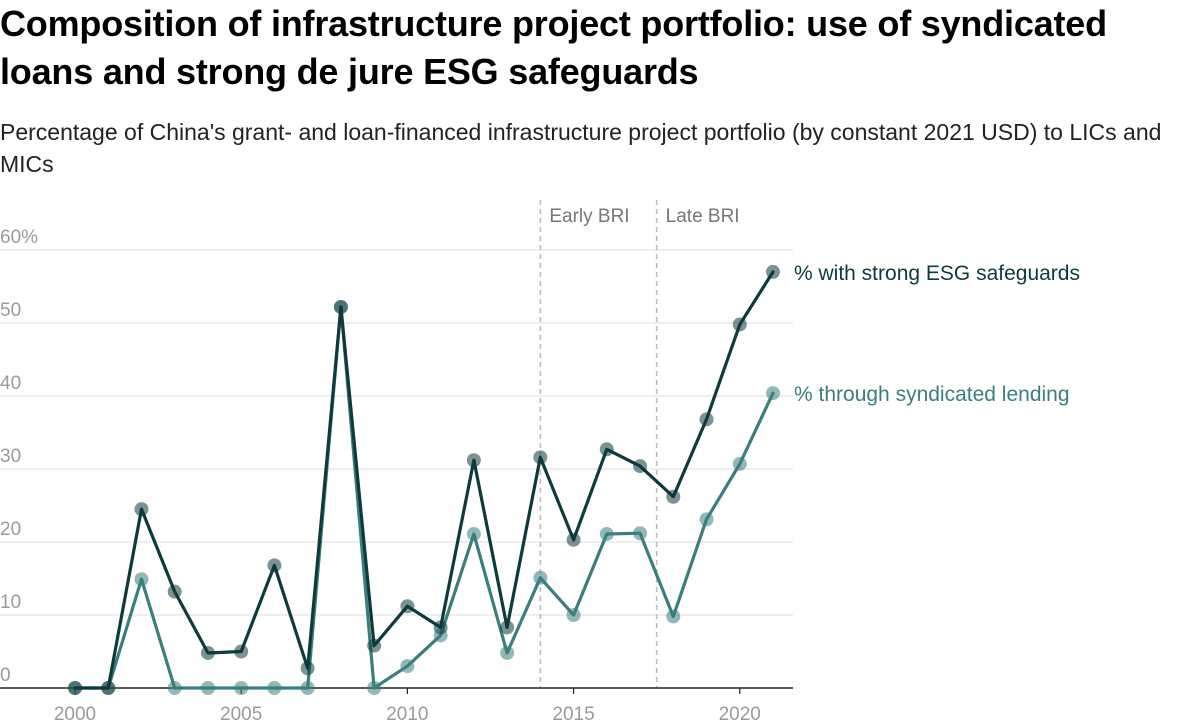  What do you see at coordinates (640, 533) in the screenshot?
I see `data-point-s1-2017` at bounding box center [640, 533].